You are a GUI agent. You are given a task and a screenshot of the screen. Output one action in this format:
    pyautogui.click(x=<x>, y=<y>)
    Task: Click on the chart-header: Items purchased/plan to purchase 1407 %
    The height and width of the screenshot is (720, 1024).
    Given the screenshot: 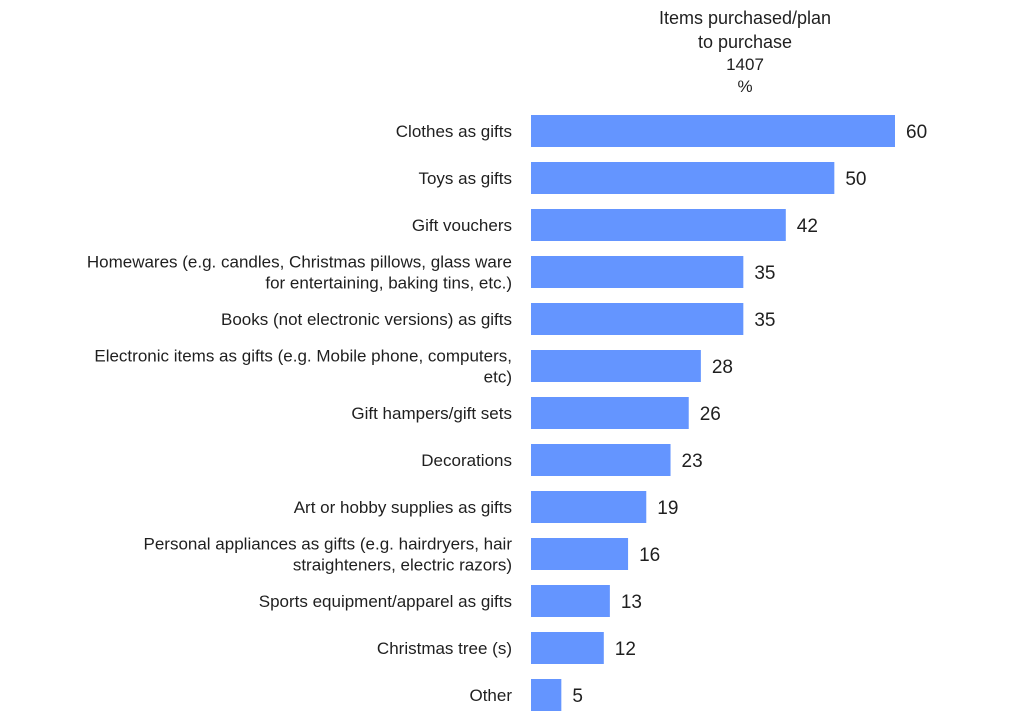 What is the action you would take?
    pyautogui.click(x=745, y=52)
    